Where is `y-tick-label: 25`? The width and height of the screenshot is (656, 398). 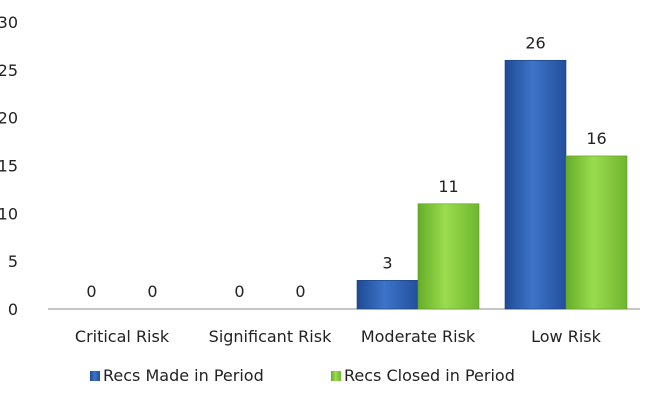 y-tick-label: 25 is located at coordinates (9, 70).